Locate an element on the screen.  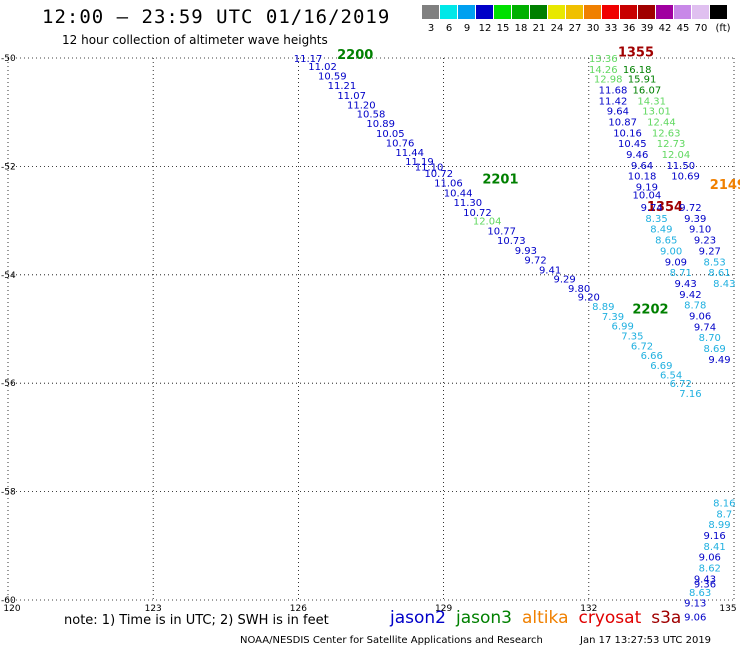
wave-height-value: 10.72 is located at coordinates (477, 213).